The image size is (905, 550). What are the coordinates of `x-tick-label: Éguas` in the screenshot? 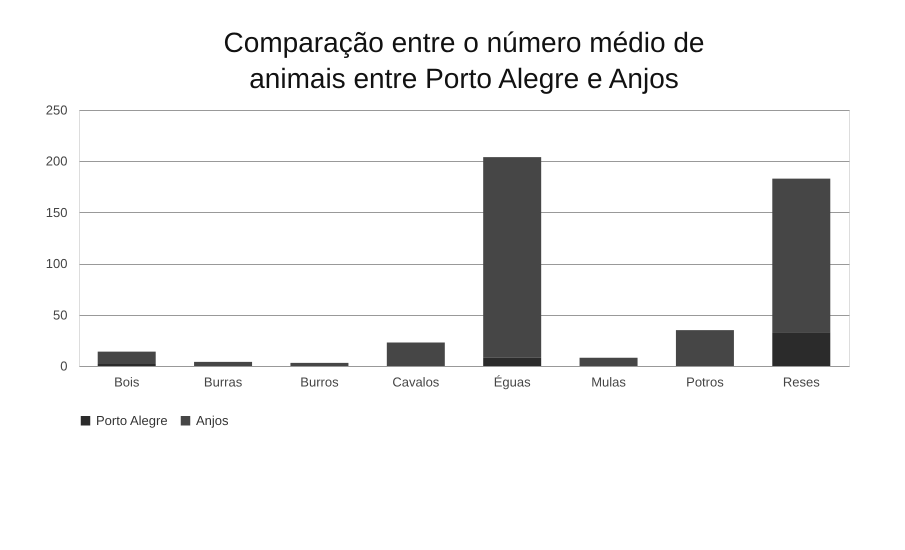 It's located at (513, 382).